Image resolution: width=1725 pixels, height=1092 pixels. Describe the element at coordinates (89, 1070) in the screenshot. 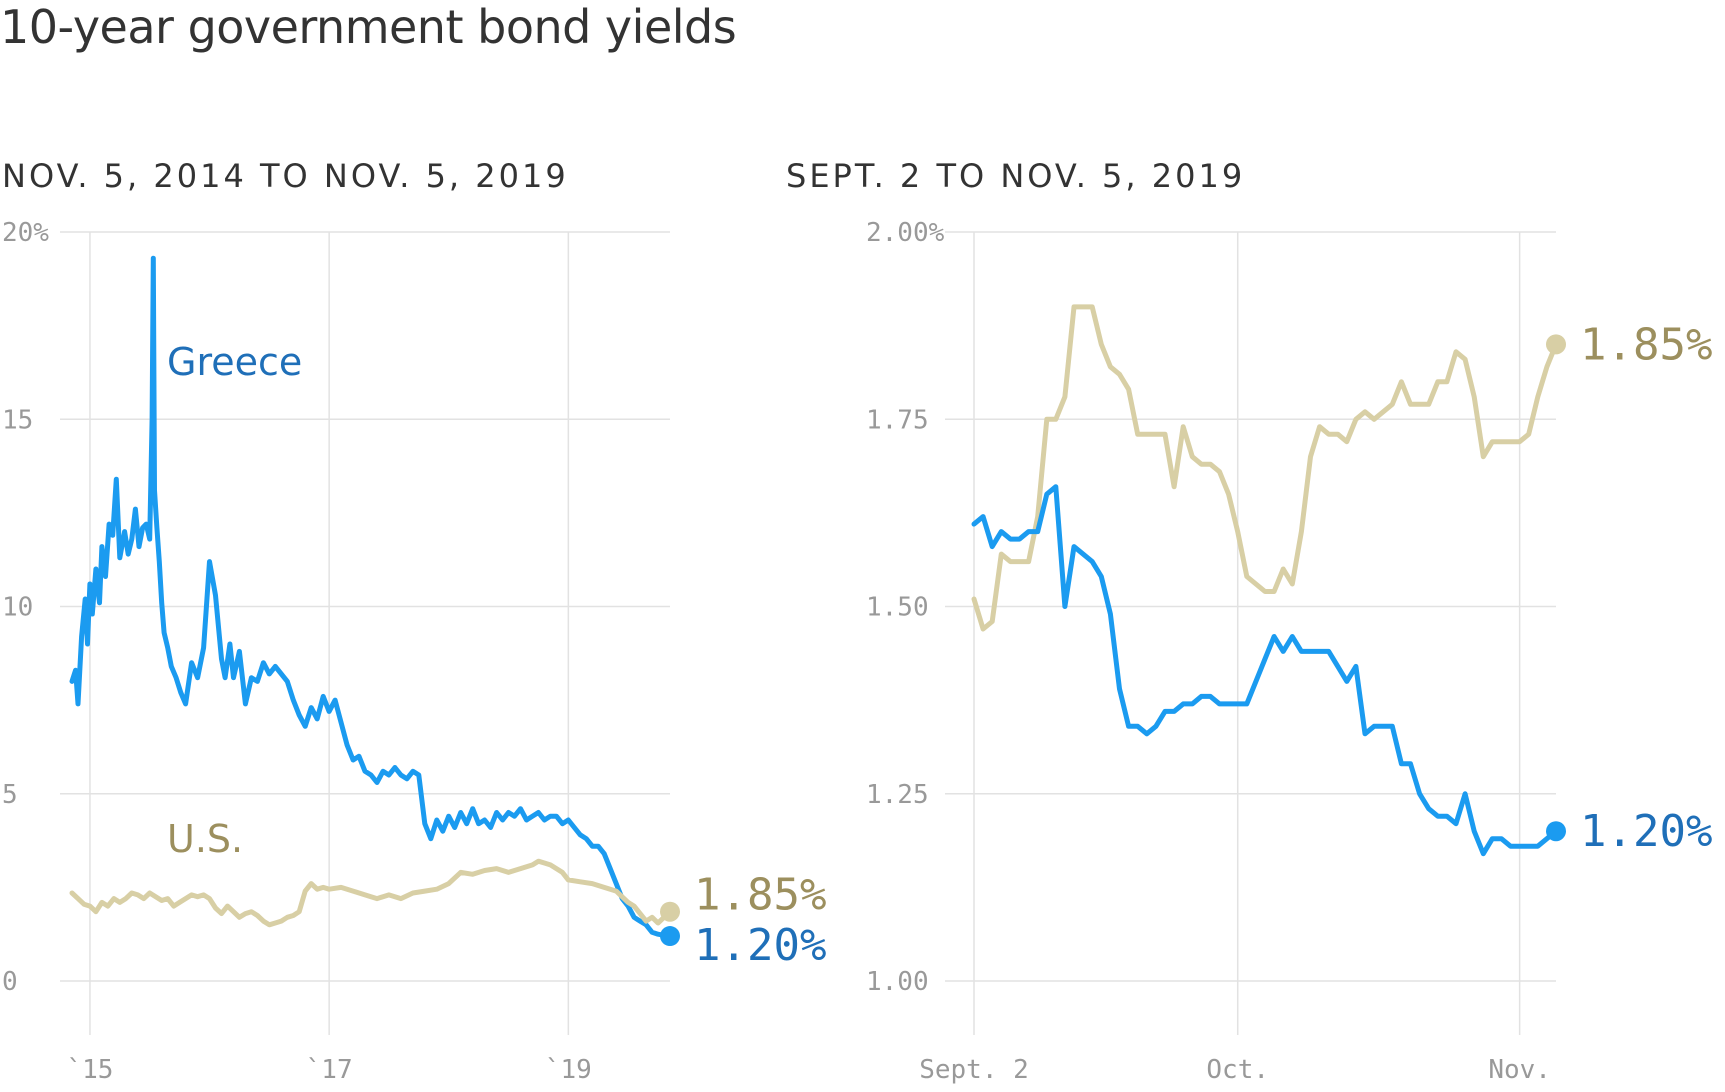

I see `x-tick-label: `15` at that location.